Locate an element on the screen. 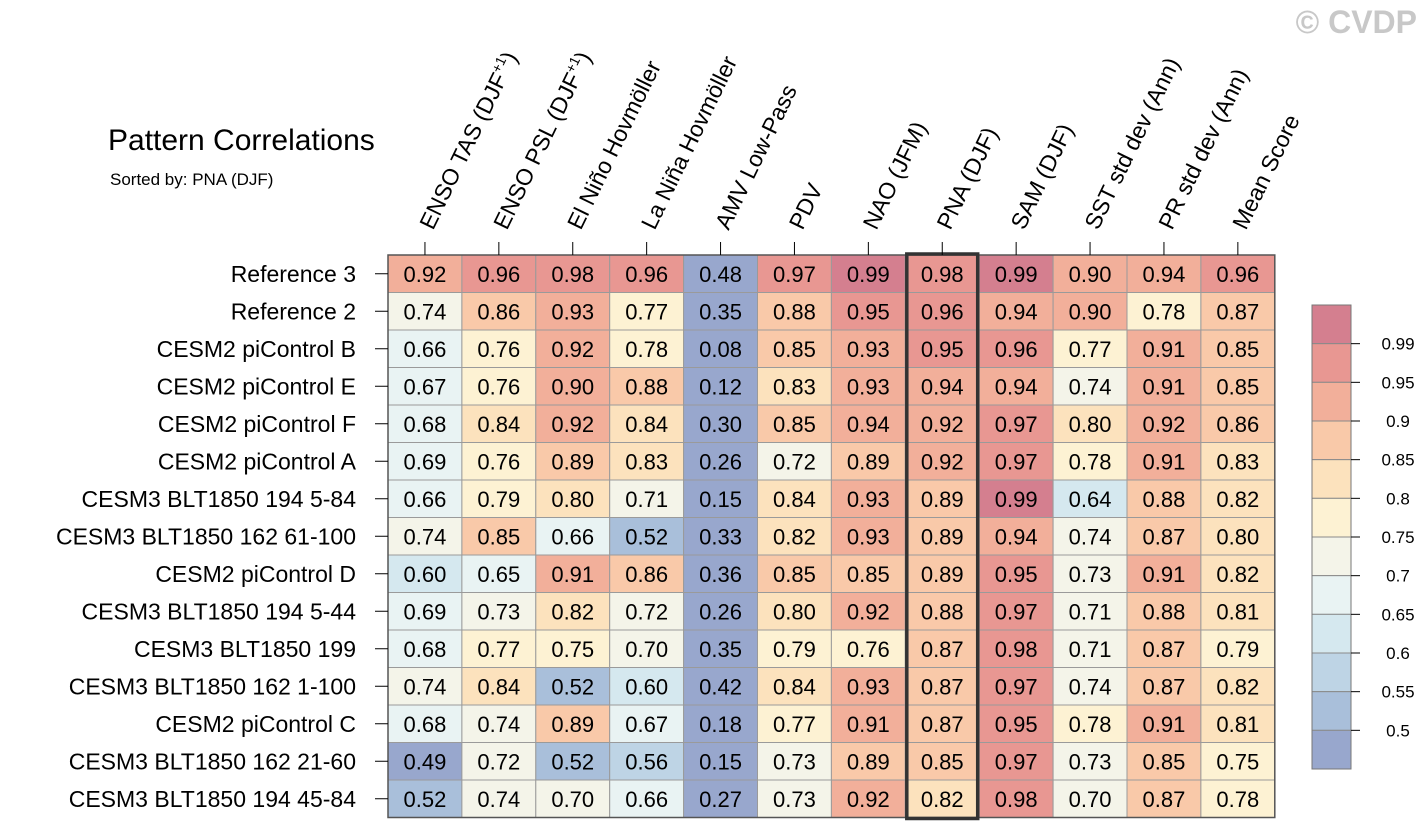  column-label-mean: Mean Score is located at coordinates (1266, 171).